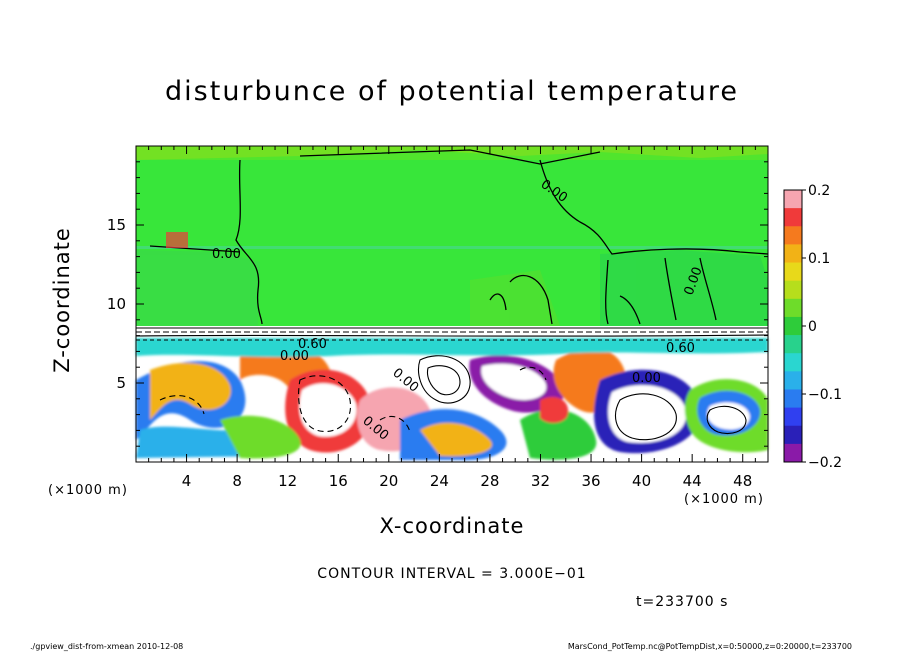 The width and height of the screenshot is (904, 654). What do you see at coordinates (107, 646) in the screenshot?
I see `footer-left: ./gpview_dist-from-xmean 2010-12-08` at bounding box center [107, 646].